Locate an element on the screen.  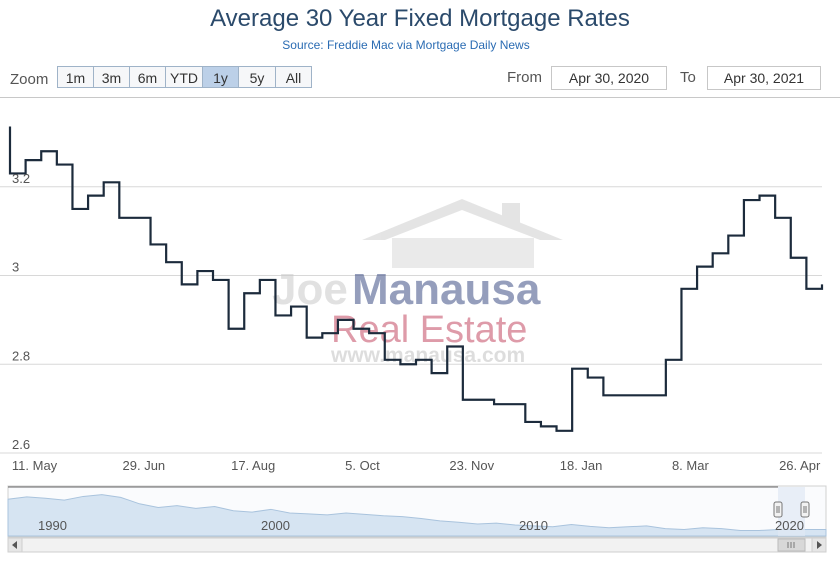
navigator-year-label: 2020 is located at coordinates (789, 525).